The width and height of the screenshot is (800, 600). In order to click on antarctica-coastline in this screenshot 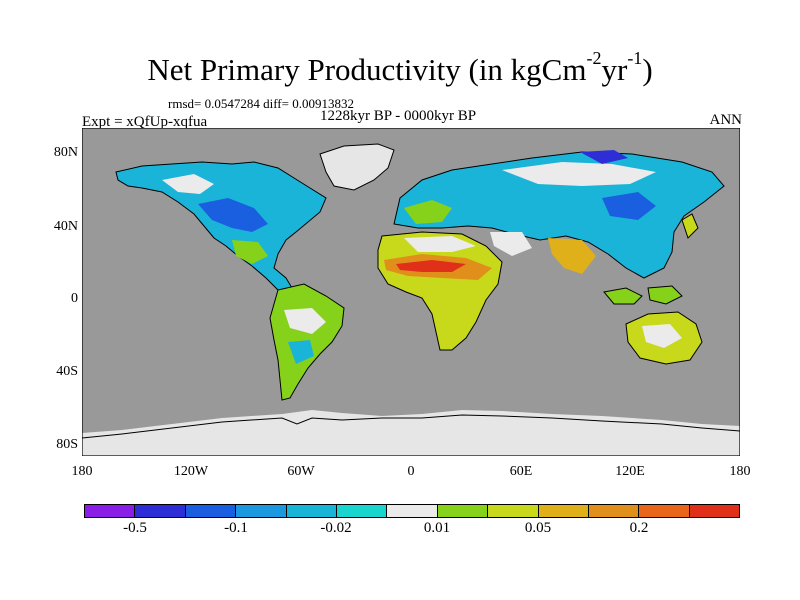, I will do `click(411, 426)`.